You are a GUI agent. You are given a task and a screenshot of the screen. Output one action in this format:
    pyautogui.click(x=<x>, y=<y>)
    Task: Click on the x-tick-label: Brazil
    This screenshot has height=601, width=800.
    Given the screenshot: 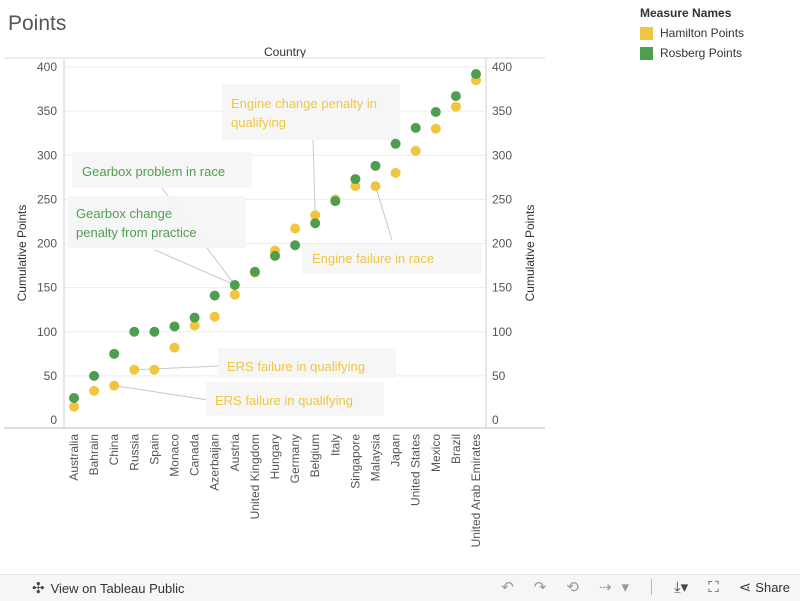 What is the action you would take?
    pyautogui.click(x=456, y=449)
    